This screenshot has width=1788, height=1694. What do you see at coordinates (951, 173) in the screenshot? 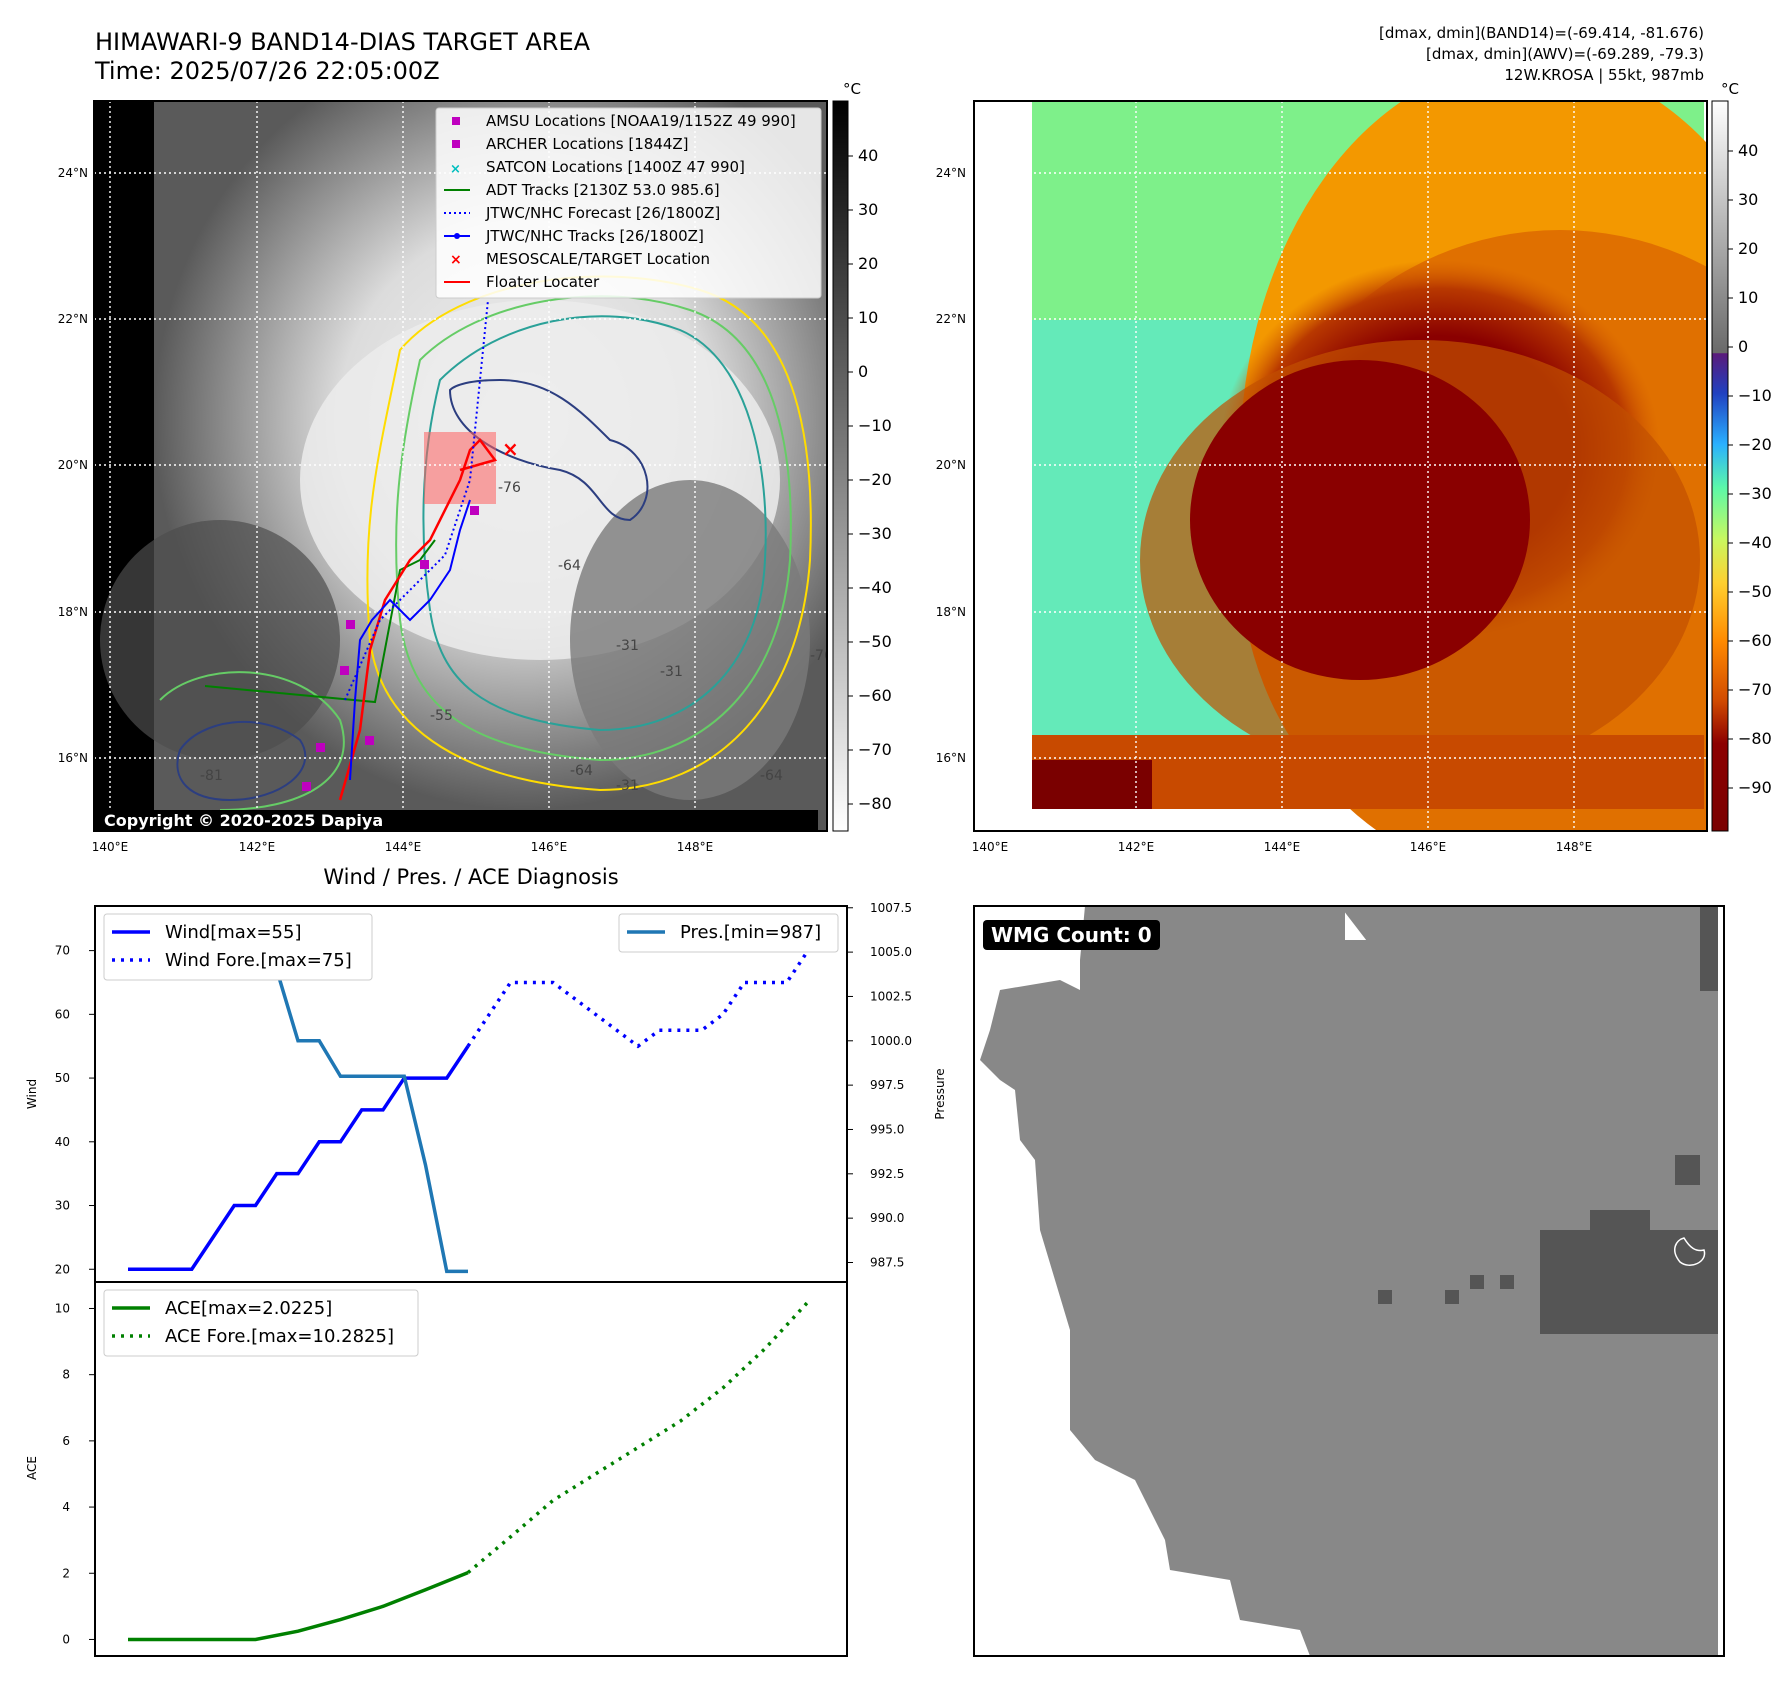
I see `lat-label: 24°N` at bounding box center [951, 173].